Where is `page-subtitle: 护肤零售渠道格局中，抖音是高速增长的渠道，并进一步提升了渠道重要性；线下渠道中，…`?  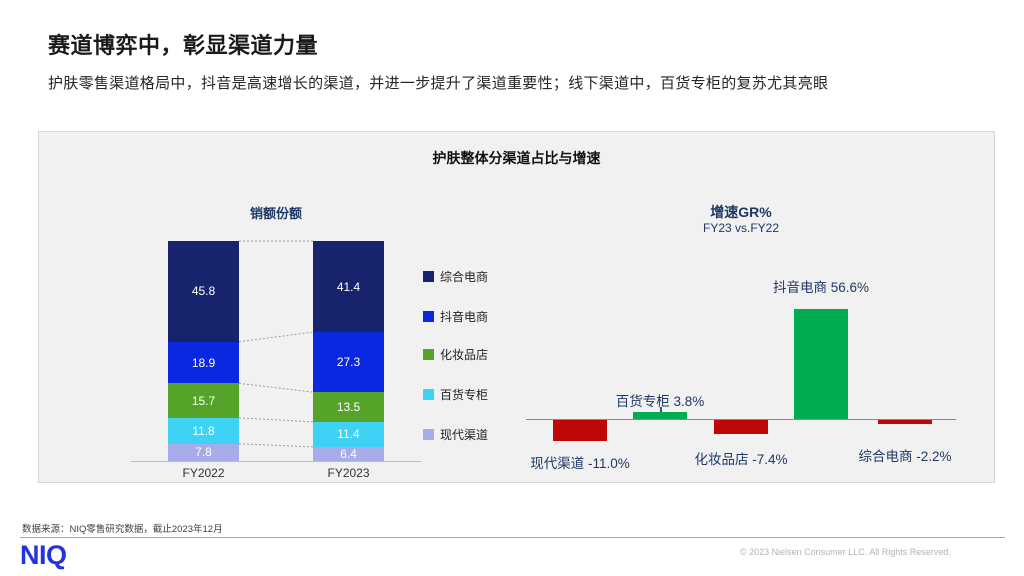
page-subtitle: 护肤零售渠道格局中，抖音是高速增长的渠道，并进一步提升了渠道重要性；线下渠道中，… is located at coordinates (438, 83).